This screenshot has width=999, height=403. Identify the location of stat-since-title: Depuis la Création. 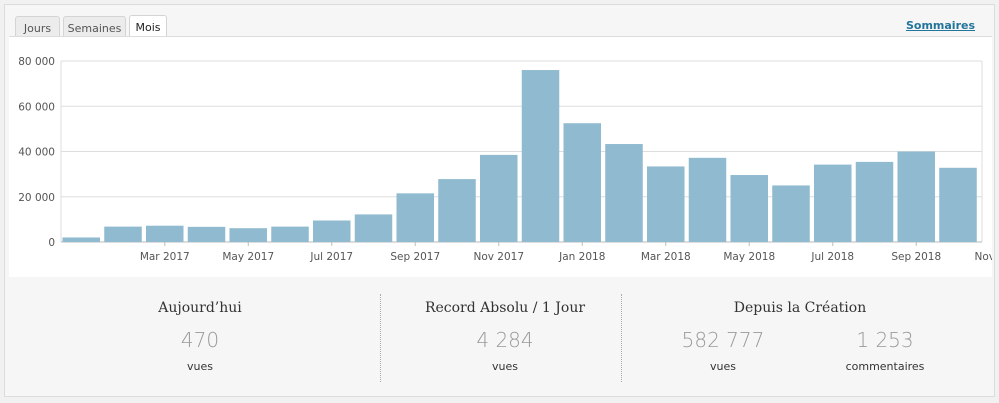
(800, 308).